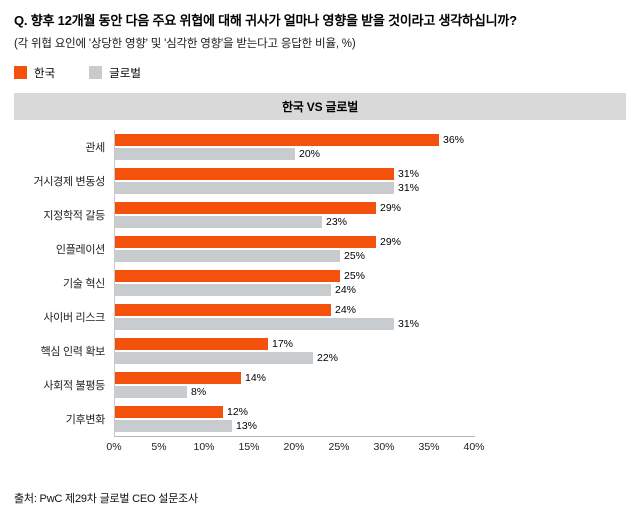 This screenshot has width=640, height=520. I want to click on value-label: 20%, so click(310, 153).